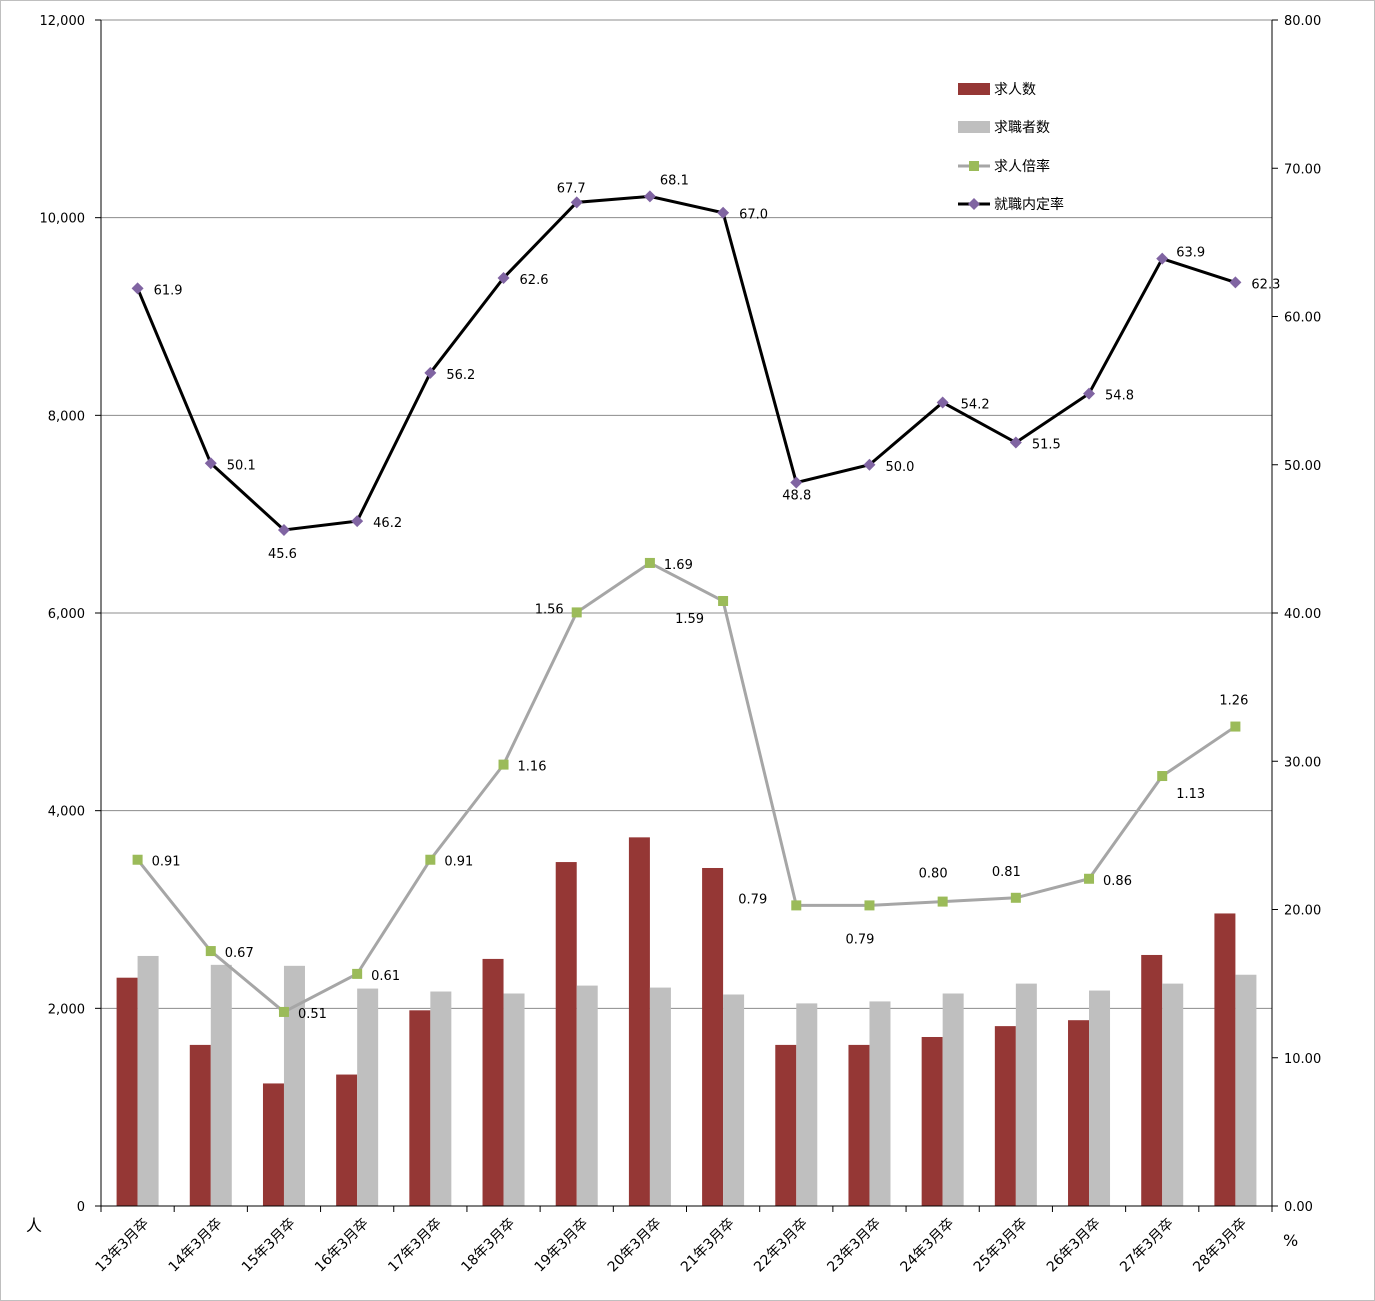  Describe the element at coordinates (708, 1246) in the screenshot. I see `x-category-label: 21年3月卒` at that location.